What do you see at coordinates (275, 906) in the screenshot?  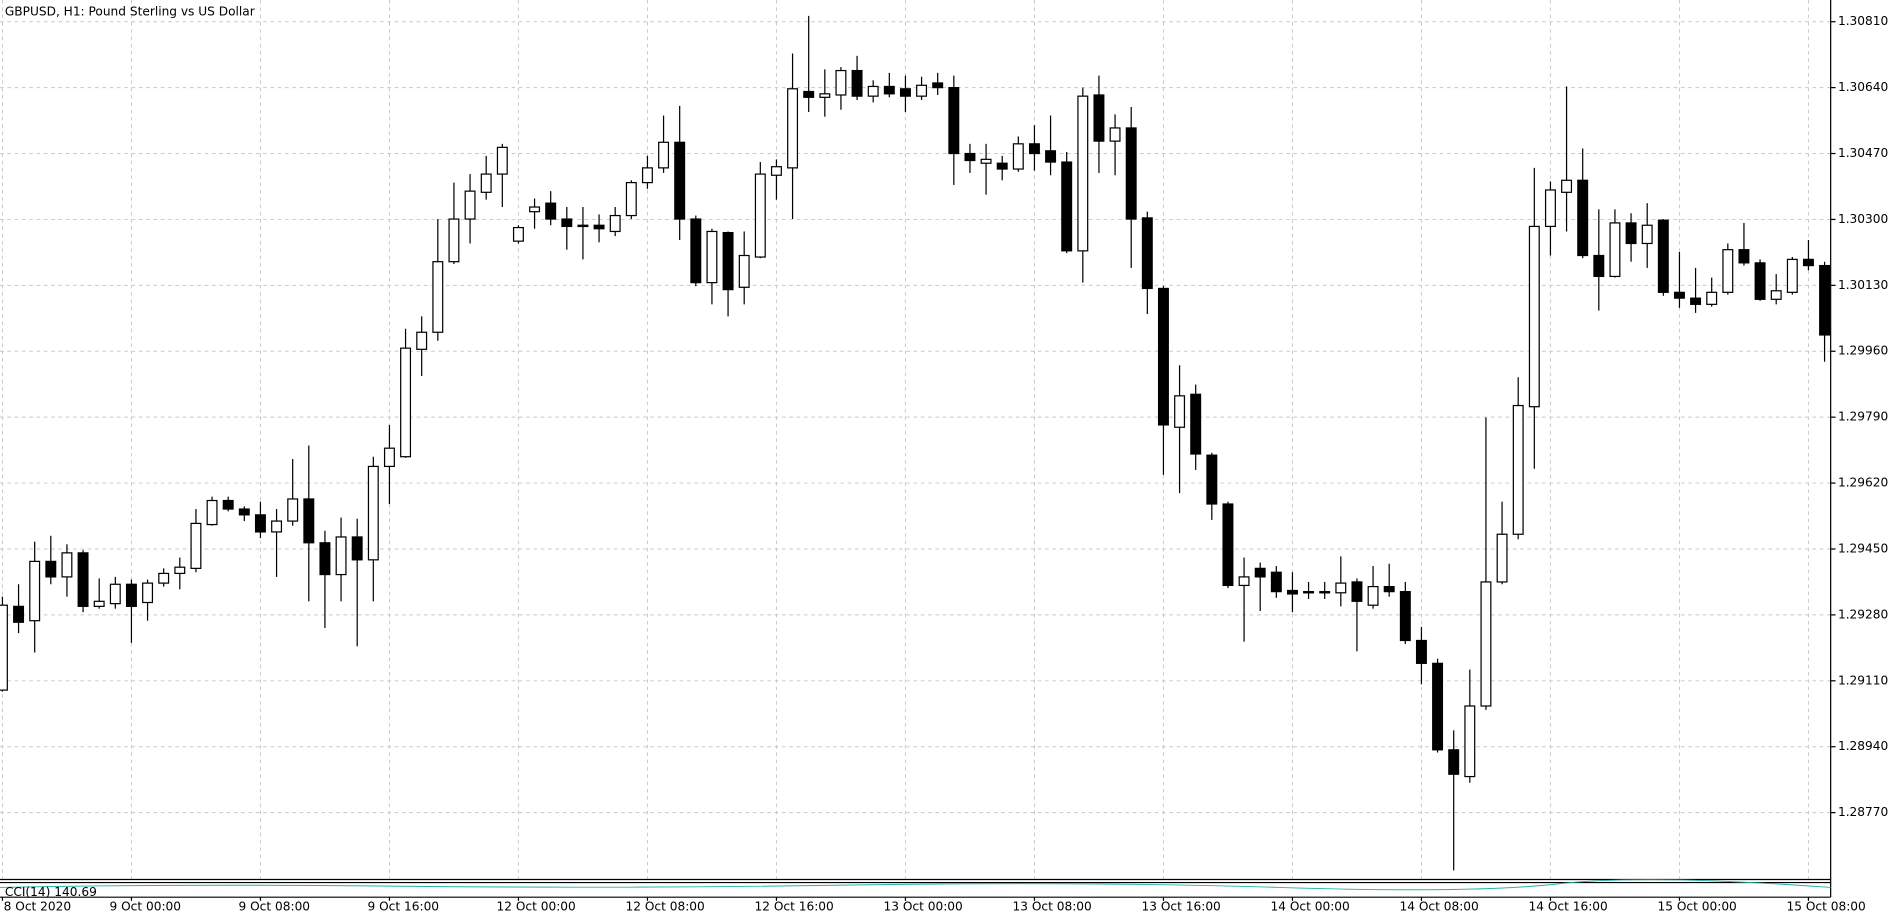 I see `x-tick-label: 9 Oct 08:00` at bounding box center [275, 906].